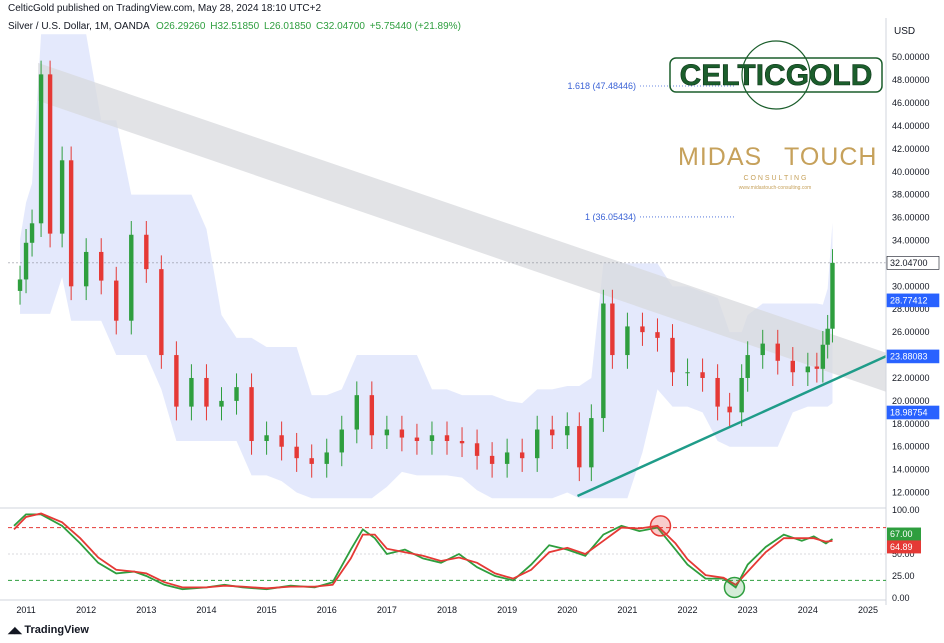 The width and height of the screenshot is (944, 643). What do you see at coordinates (808, 610) in the screenshot?
I see `time-tick-label: 2024` at bounding box center [808, 610].